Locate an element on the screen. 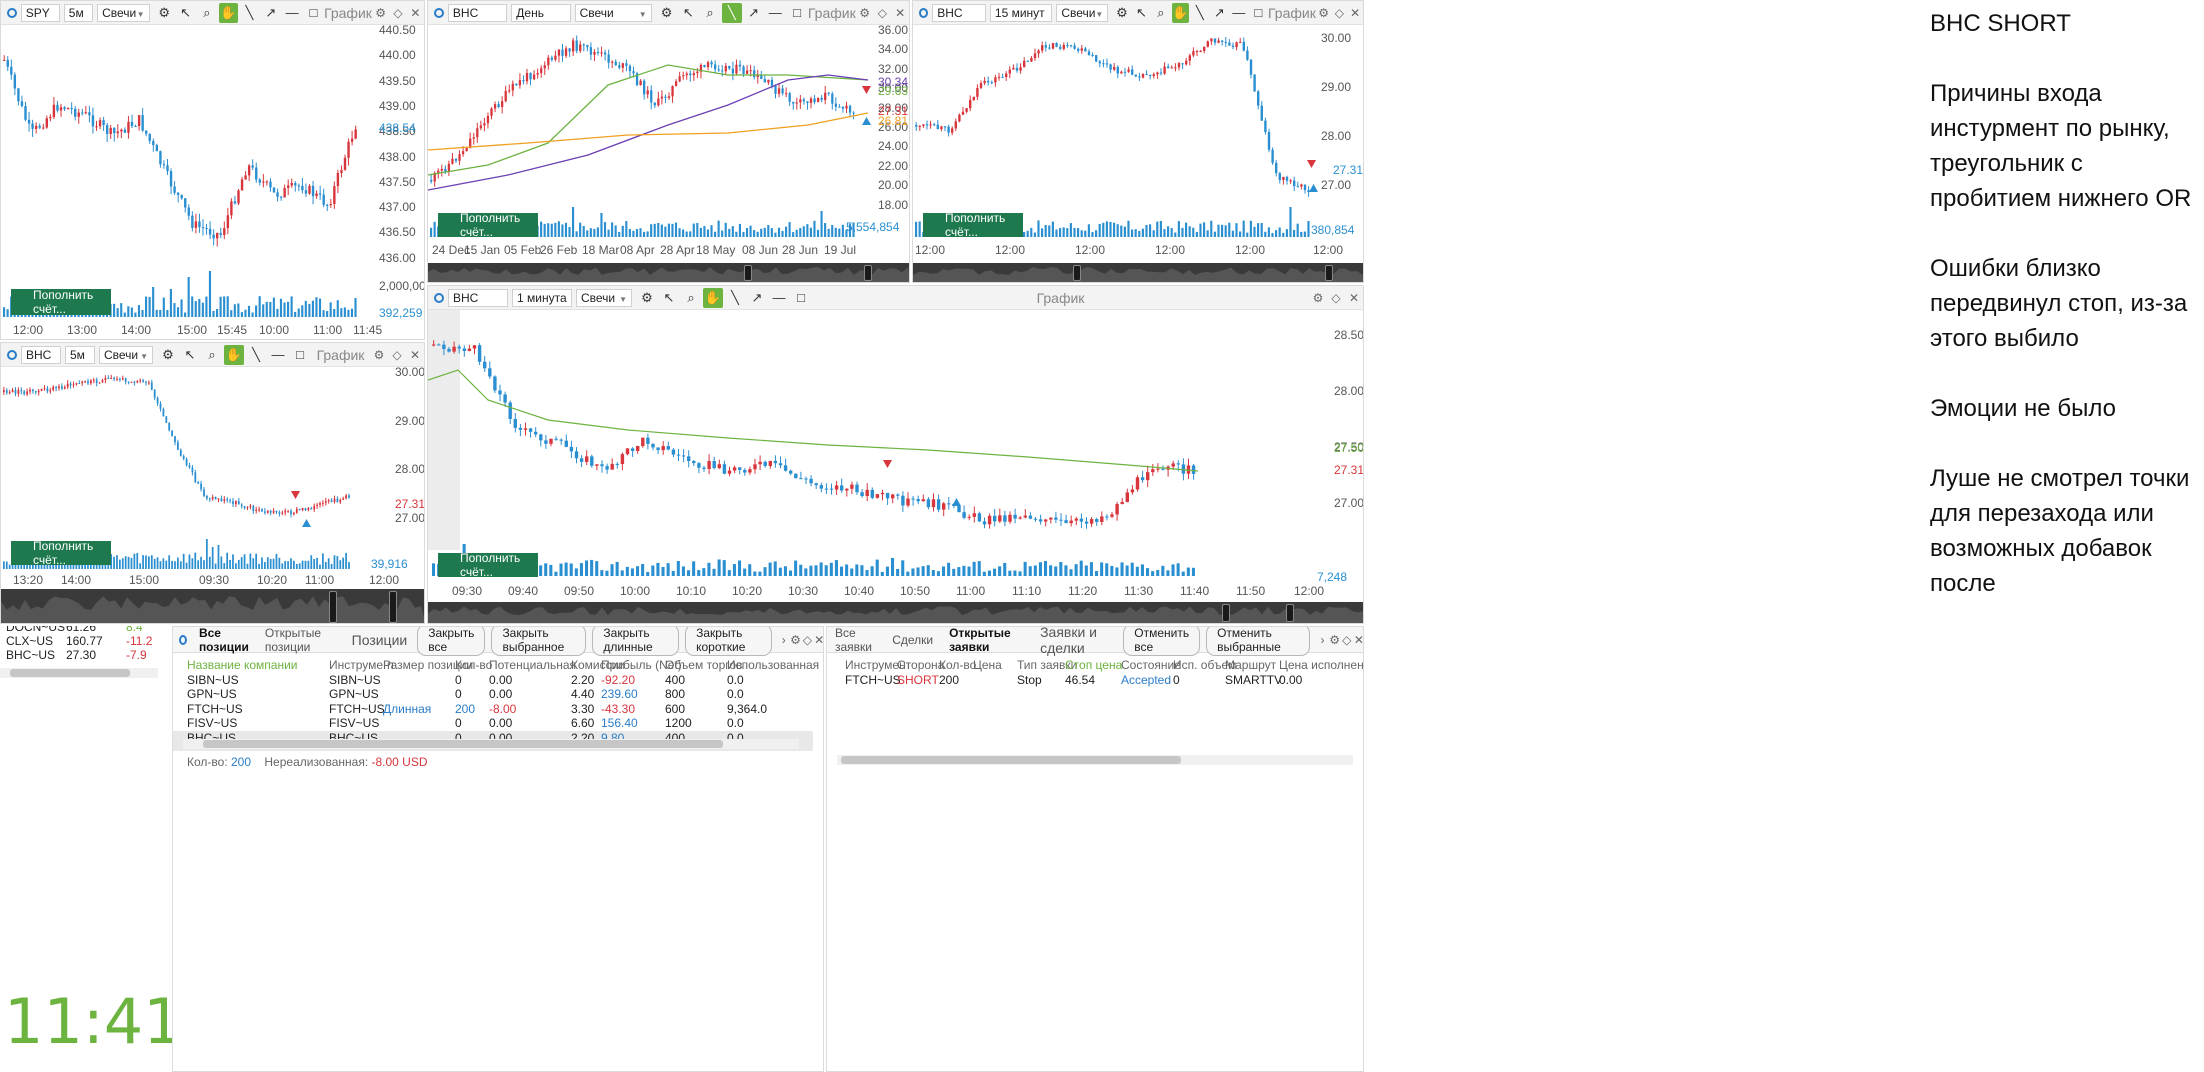 The image size is (2204, 1072). close-all-button: Закрыть все is located at coordinates (451, 641).